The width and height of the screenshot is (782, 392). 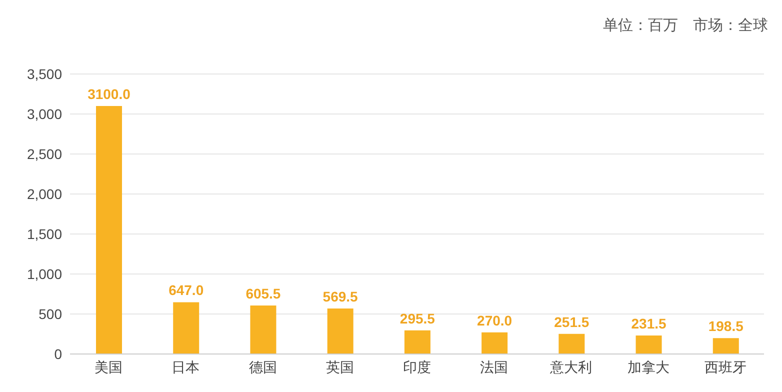 I want to click on data-label: 605.5, so click(x=263, y=294).